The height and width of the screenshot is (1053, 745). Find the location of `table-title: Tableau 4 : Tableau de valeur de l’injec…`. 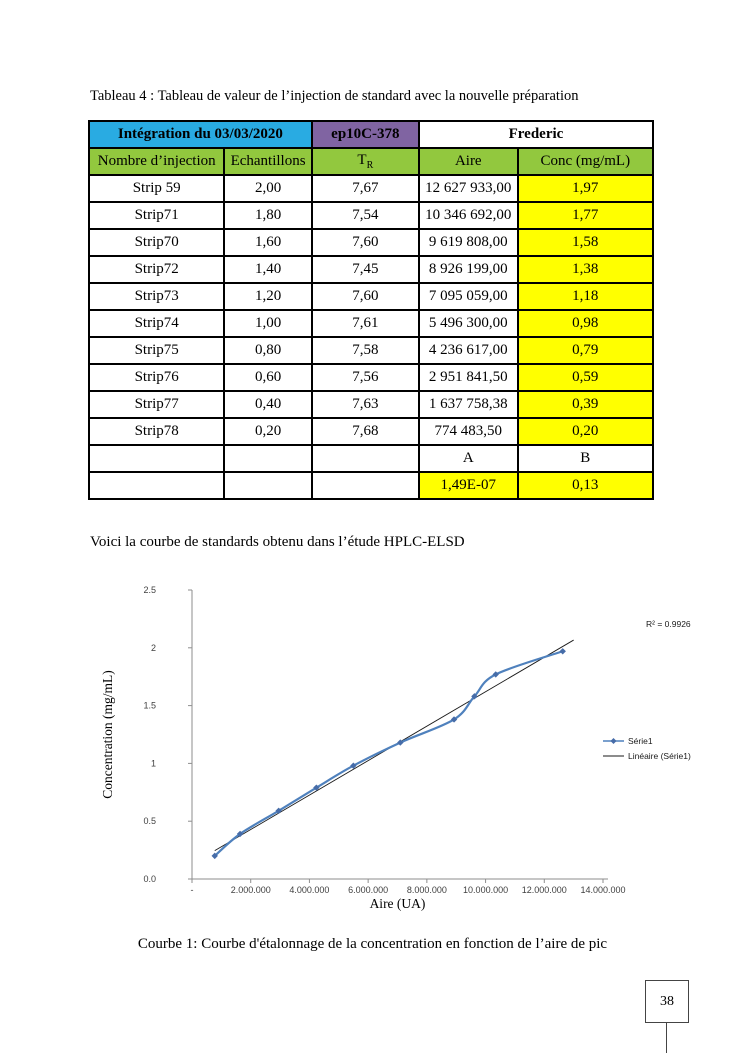

table-title: Tableau 4 : Tableau de valeur de l’injec… is located at coordinates (334, 96).